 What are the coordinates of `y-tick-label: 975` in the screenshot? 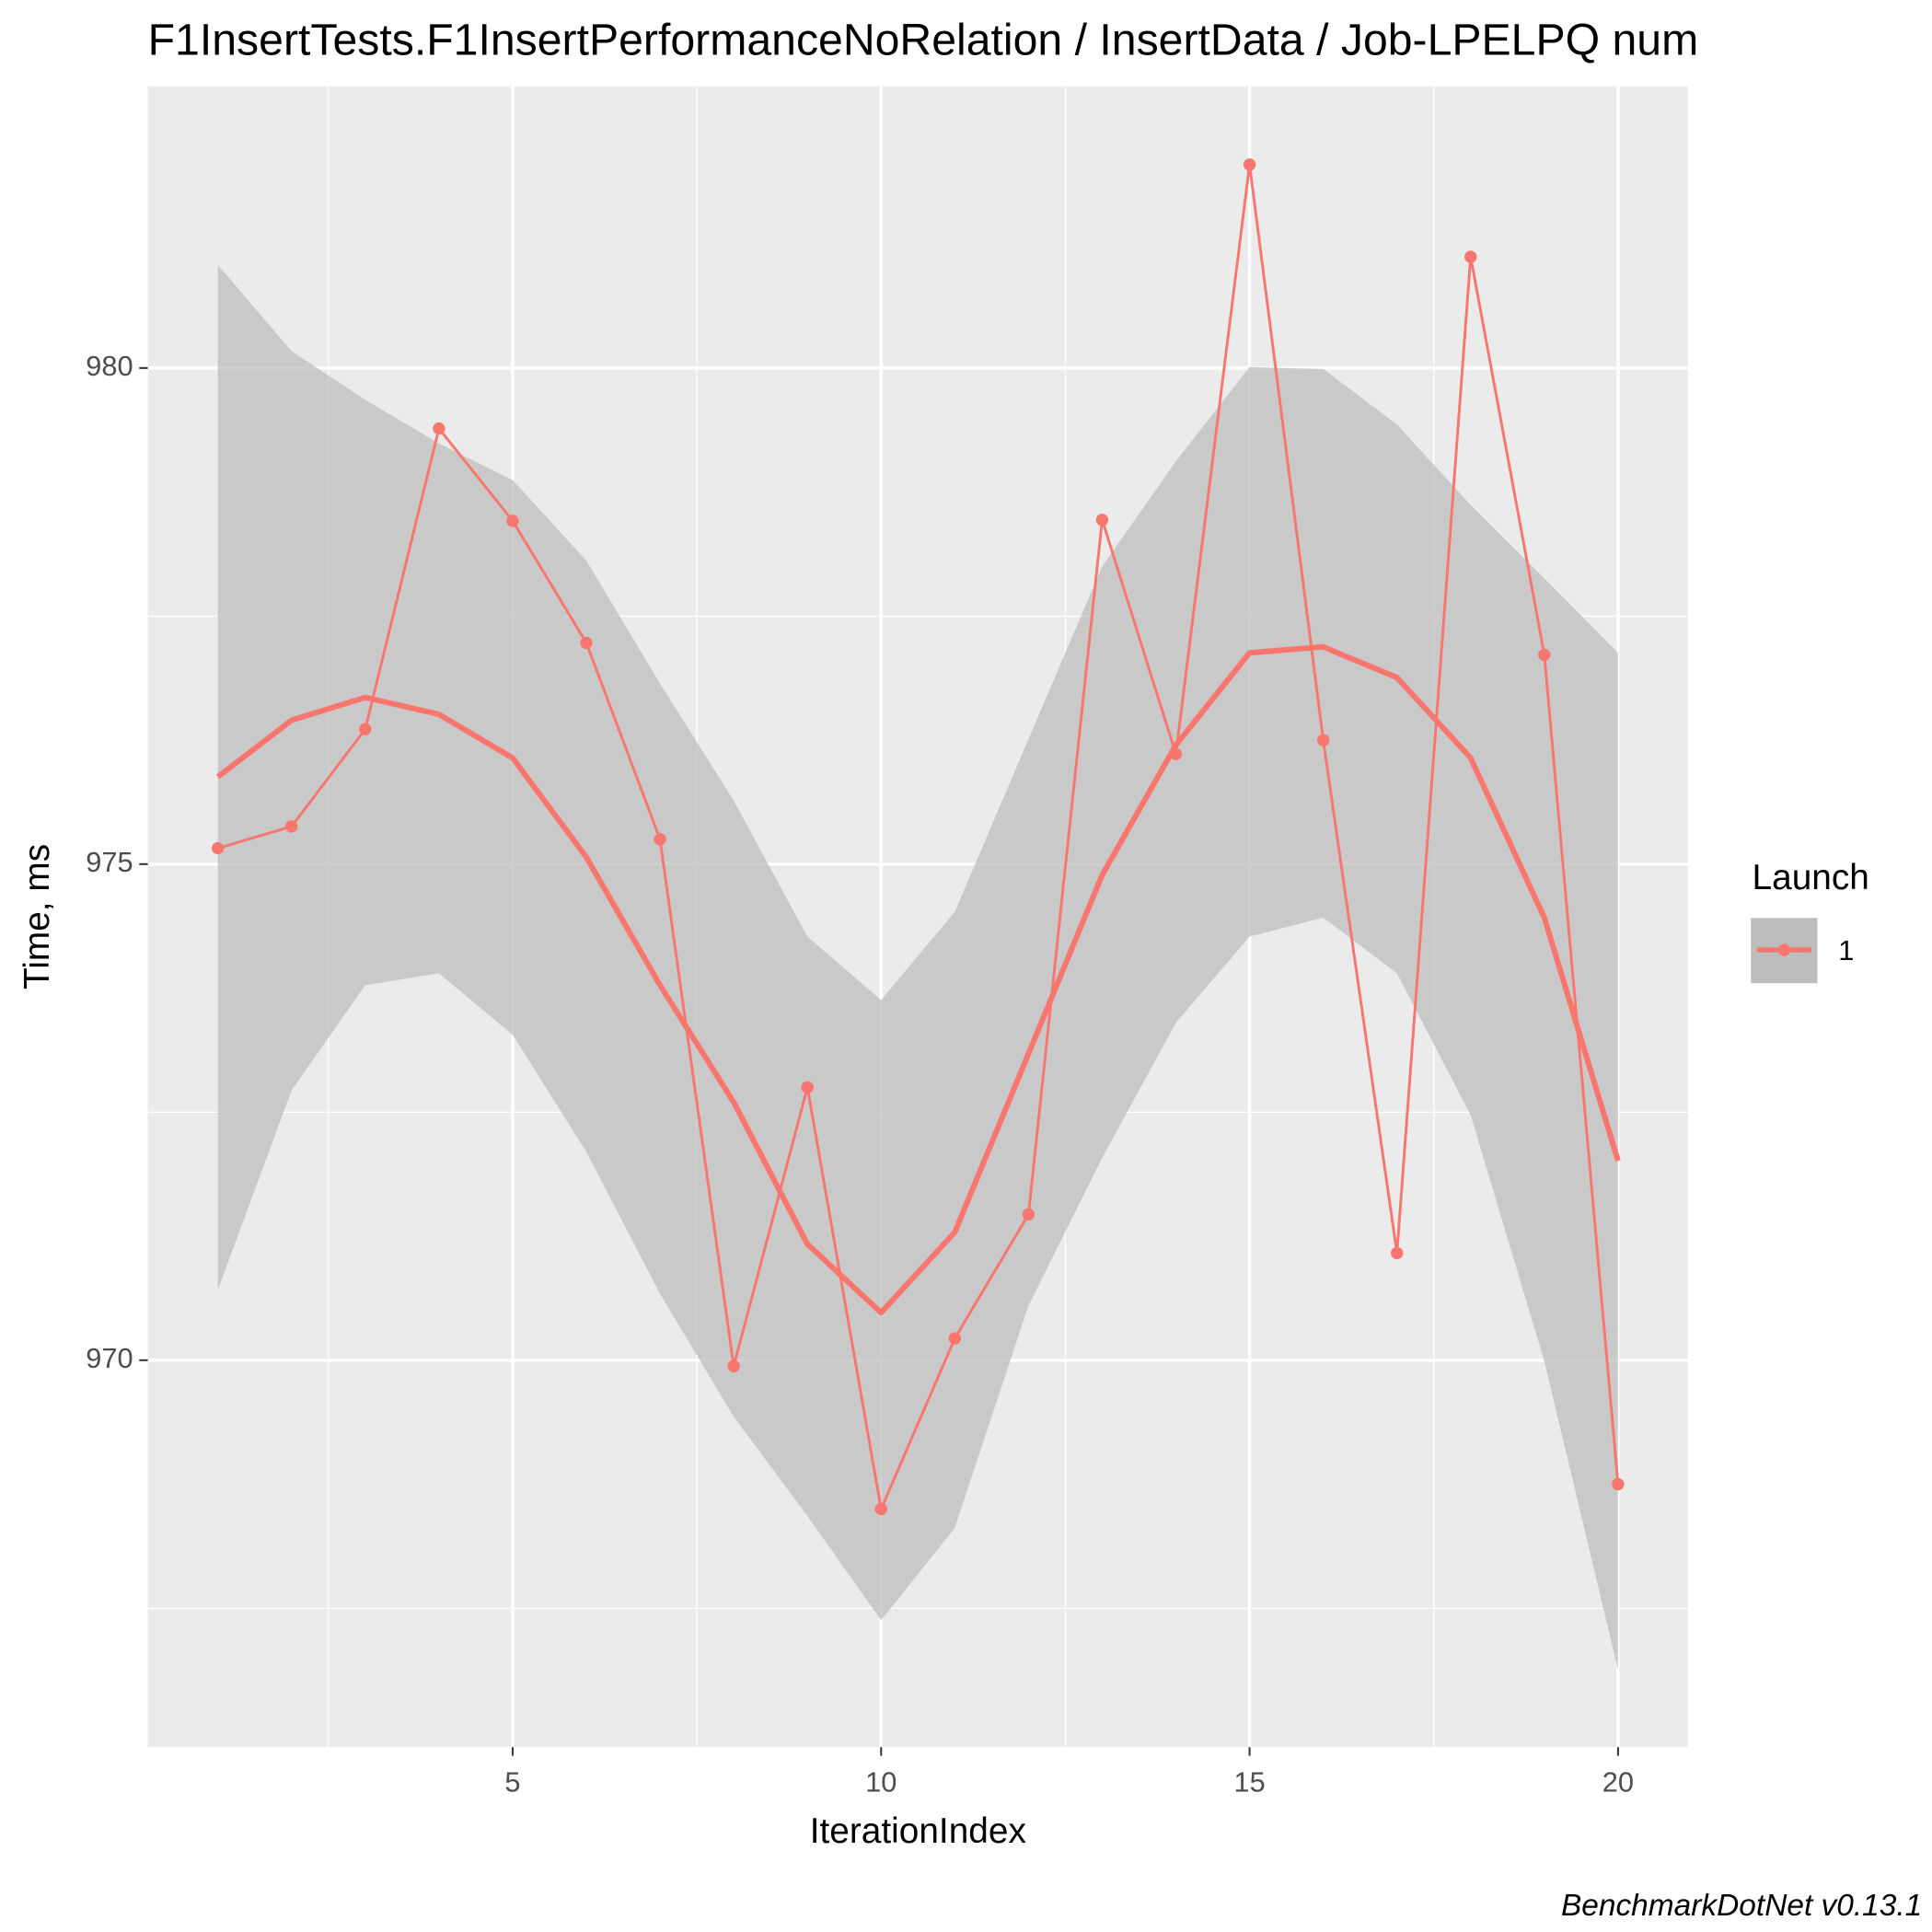 It's located at (110, 862).